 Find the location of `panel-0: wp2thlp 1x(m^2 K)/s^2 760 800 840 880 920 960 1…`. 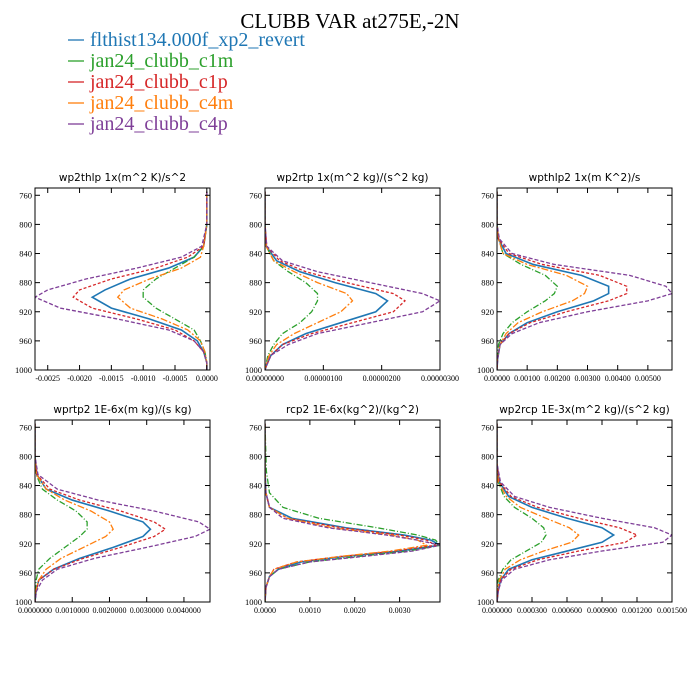

panel-0: wp2thlp 1x(m^2 K)/s^2 760 800 840 880 920 960 1… is located at coordinates (116, 277).